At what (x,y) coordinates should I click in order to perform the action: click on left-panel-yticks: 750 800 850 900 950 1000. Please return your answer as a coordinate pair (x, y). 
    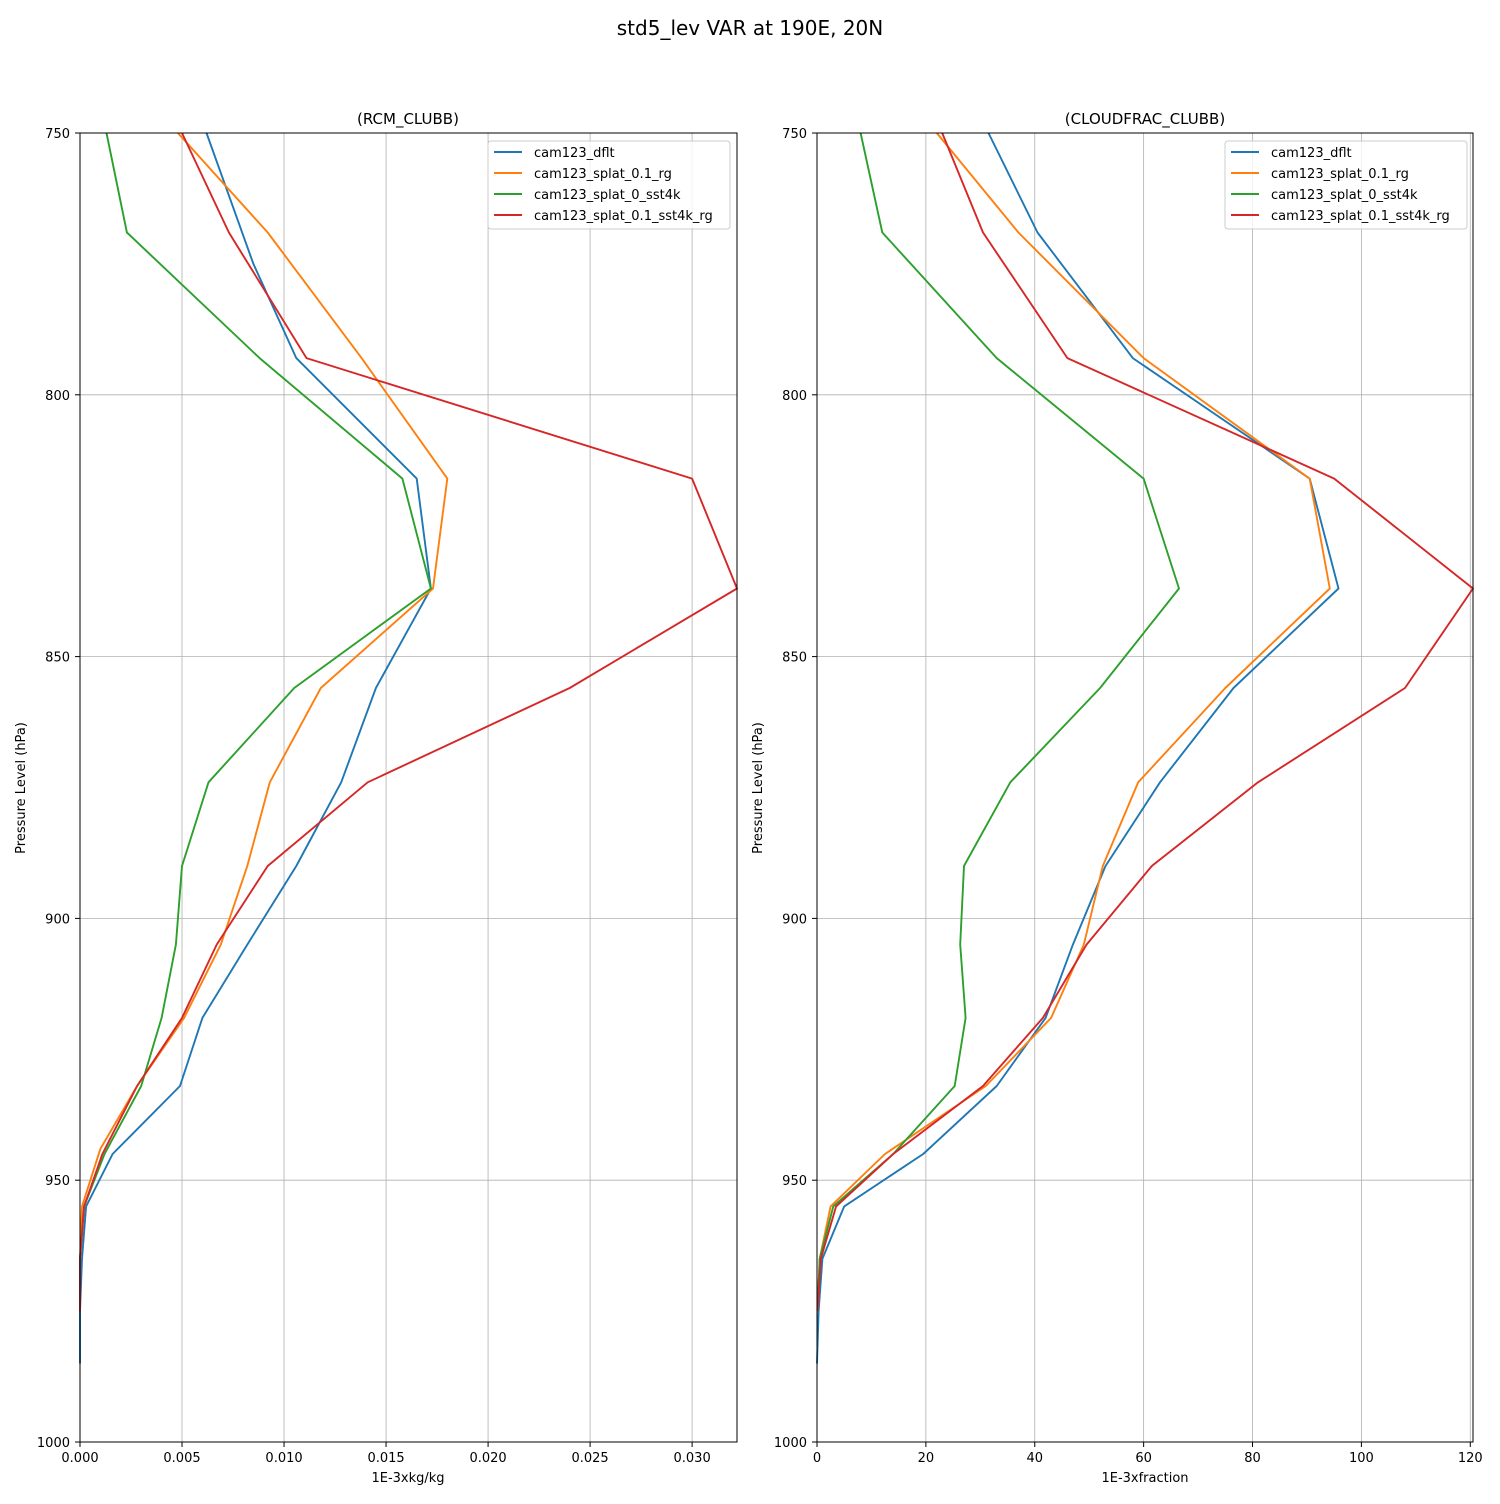
    Looking at the image, I should click on (58, 789).